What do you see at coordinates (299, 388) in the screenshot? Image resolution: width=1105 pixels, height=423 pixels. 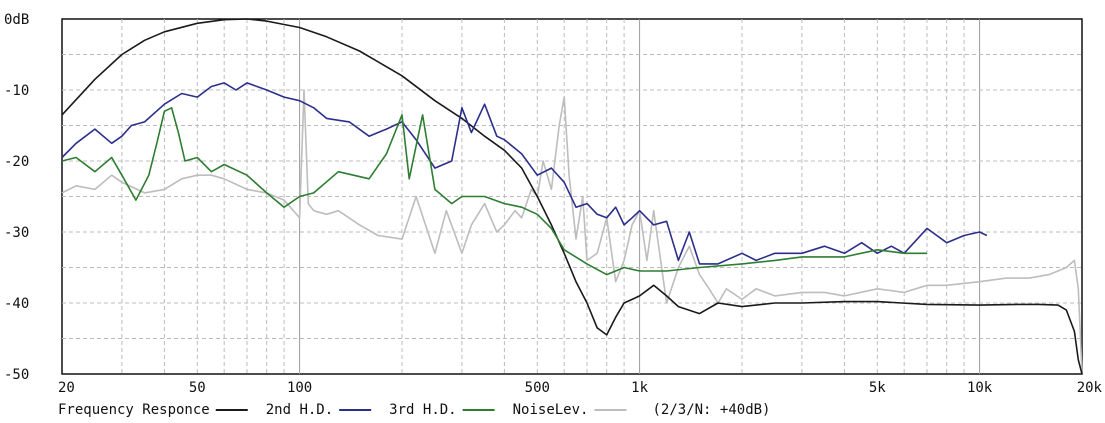 I see `x-tick-label: 100` at bounding box center [299, 388].